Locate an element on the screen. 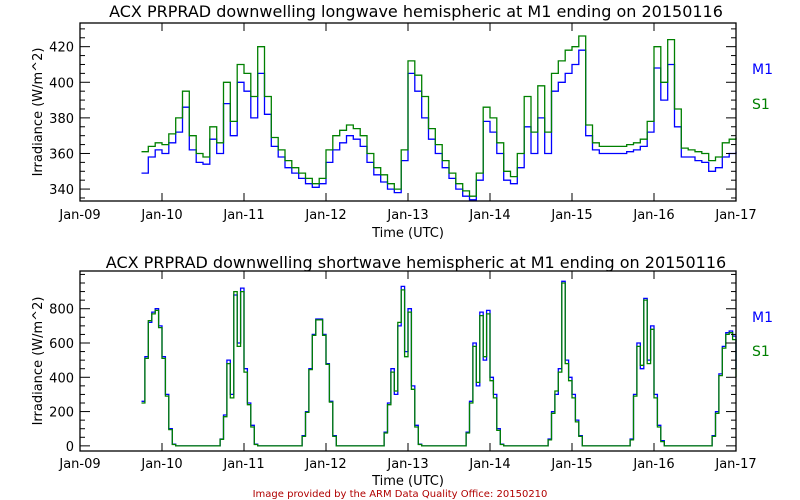 This screenshot has height=500, width=800. y-tick-label: 600 is located at coordinates (61, 344).